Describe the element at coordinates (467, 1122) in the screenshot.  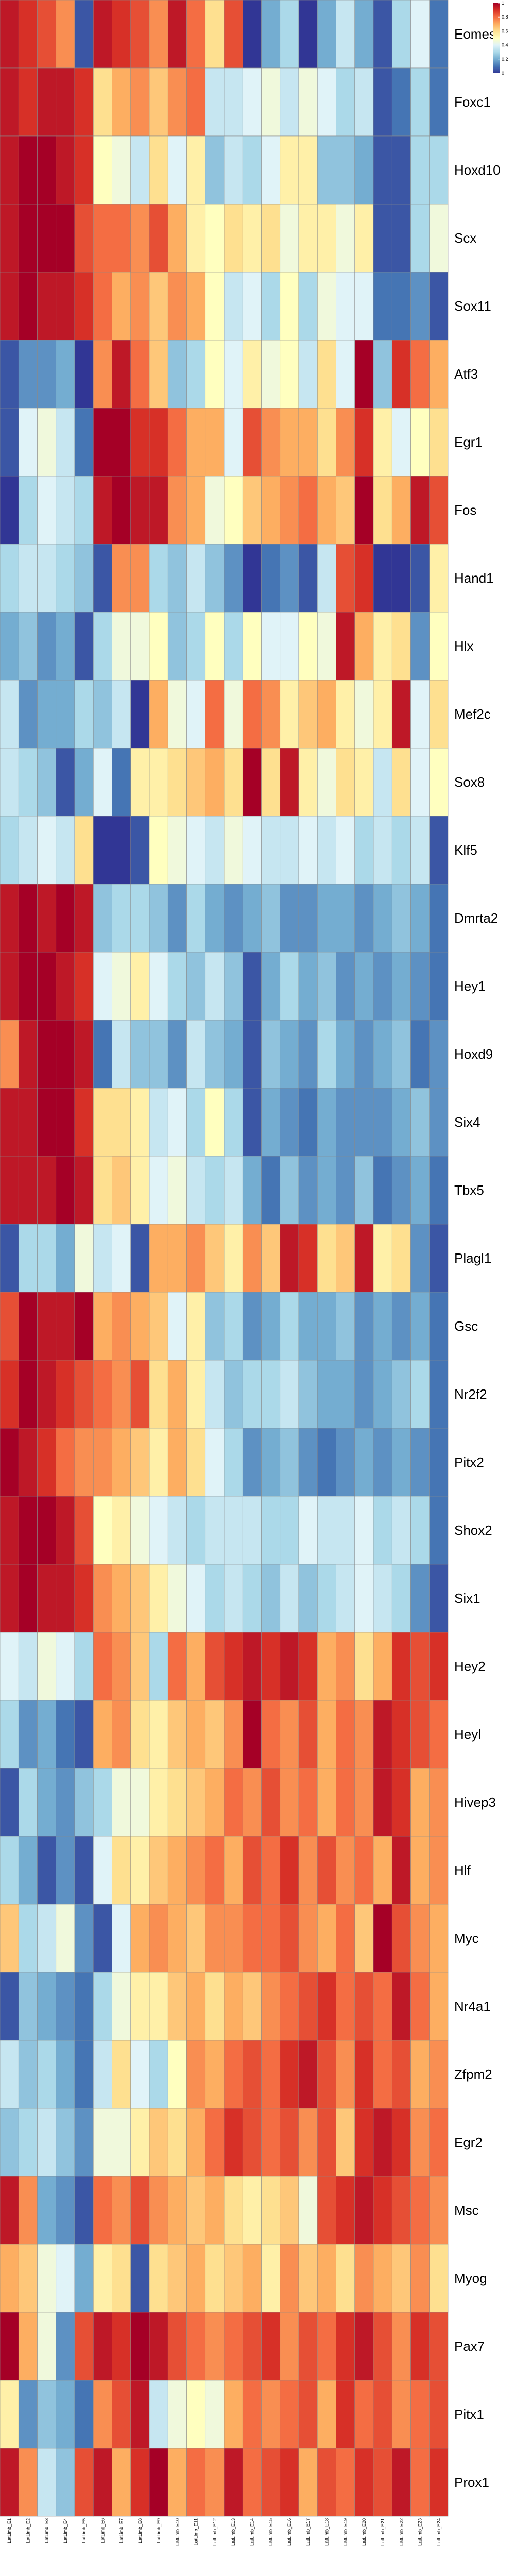
I see `row-label-six4: Six4` at that location.